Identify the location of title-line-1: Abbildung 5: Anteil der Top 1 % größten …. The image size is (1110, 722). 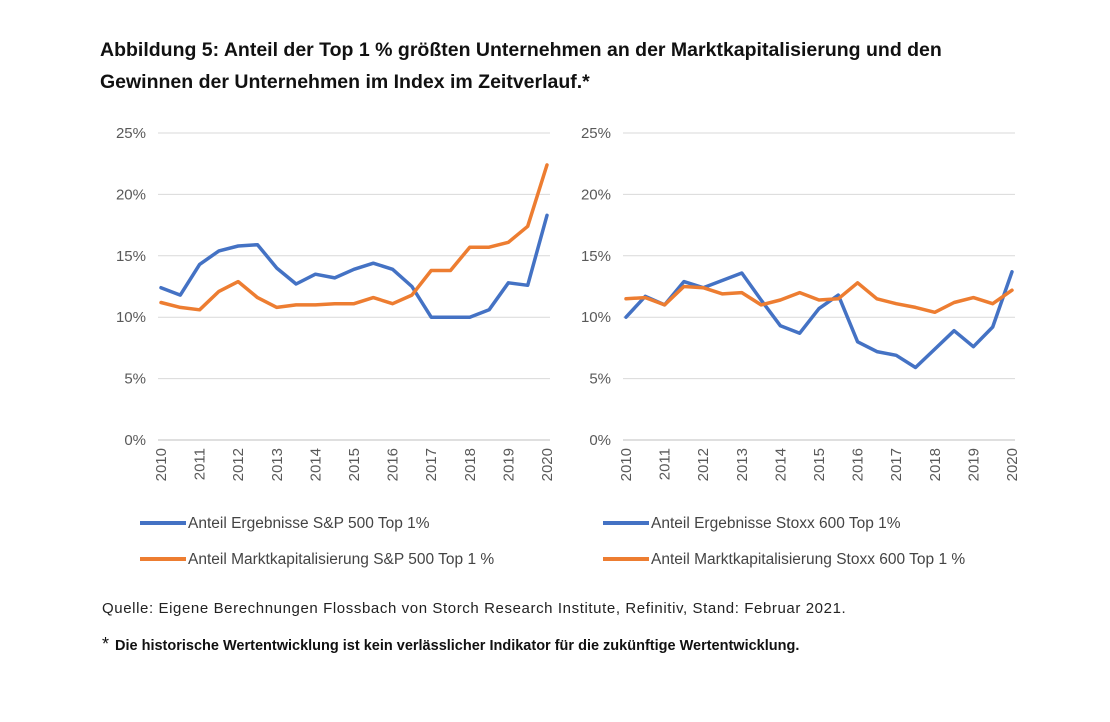
(521, 50).